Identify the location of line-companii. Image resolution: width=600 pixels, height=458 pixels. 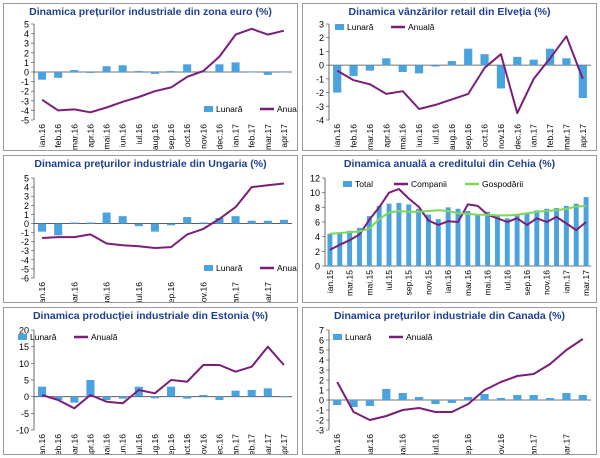
(458, 219).